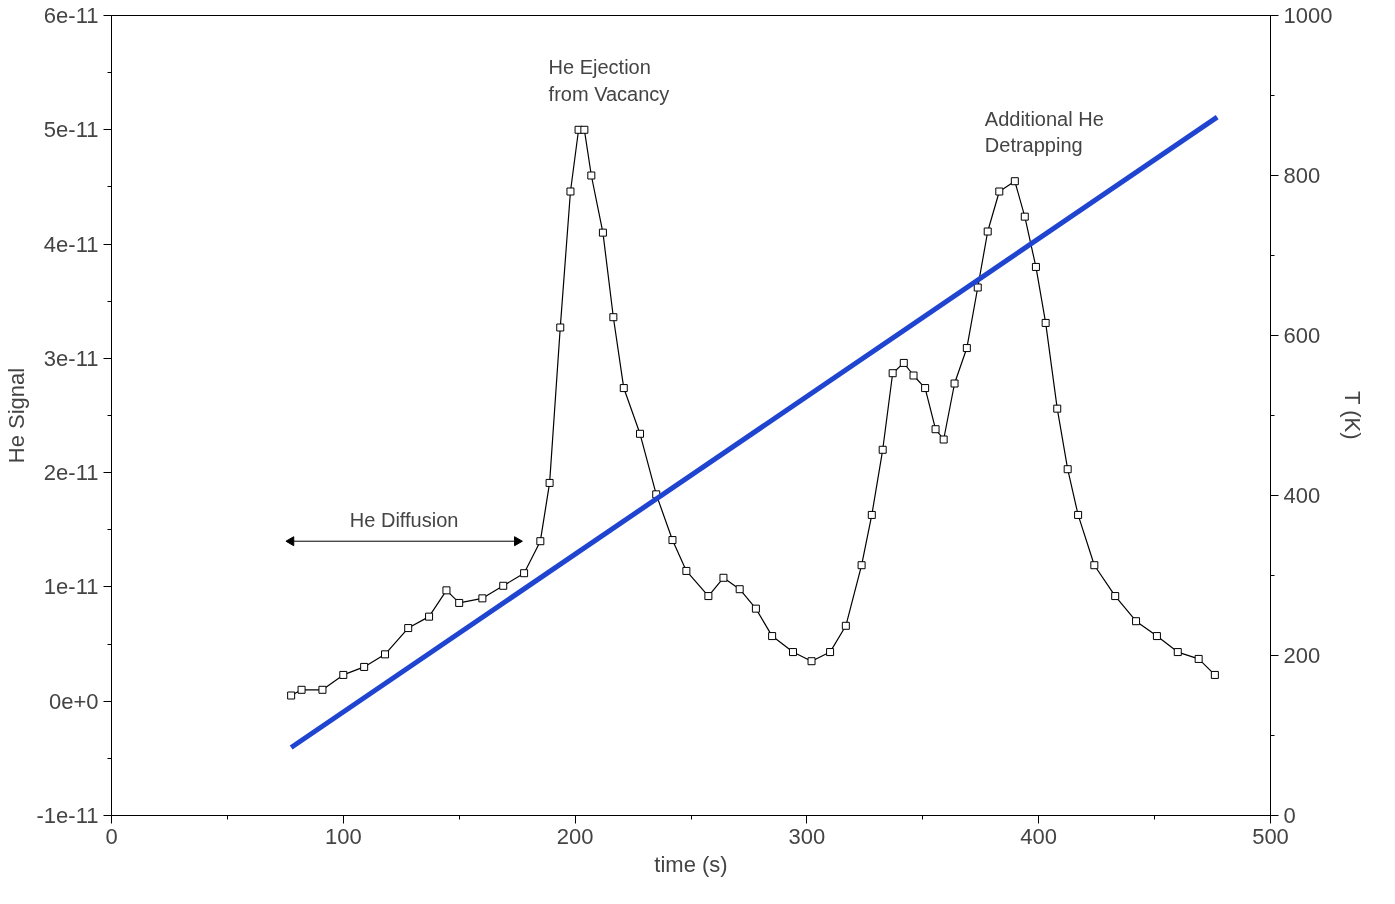  What do you see at coordinates (71, 587) in the screenshot?
I see `y-tick-label: 1e-11` at bounding box center [71, 587].